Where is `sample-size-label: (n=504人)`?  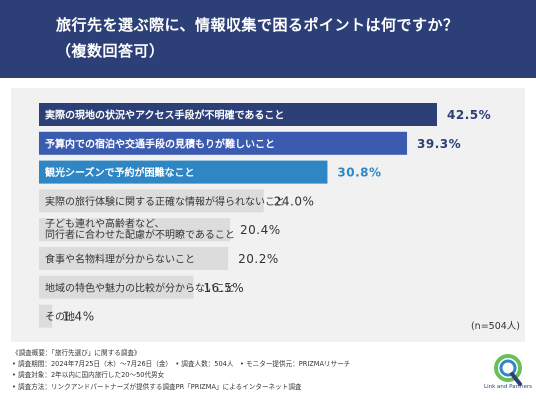
sample-size-label: (n=504人) is located at coordinates (495, 326).